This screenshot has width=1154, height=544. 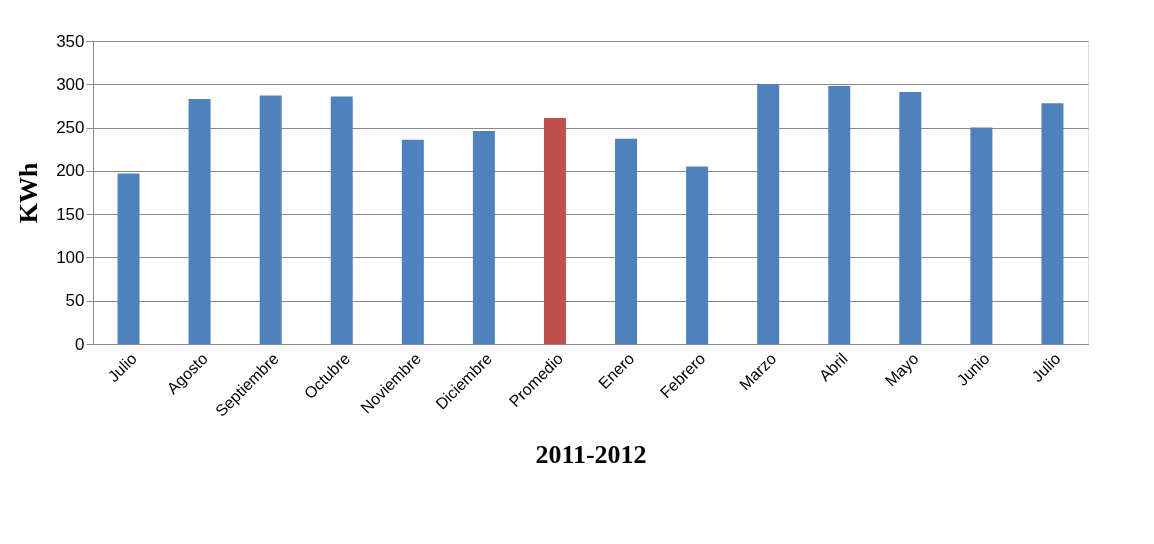 What do you see at coordinates (70, 214) in the screenshot?
I see `y-tick-label: 150` at bounding box center [70, 214].